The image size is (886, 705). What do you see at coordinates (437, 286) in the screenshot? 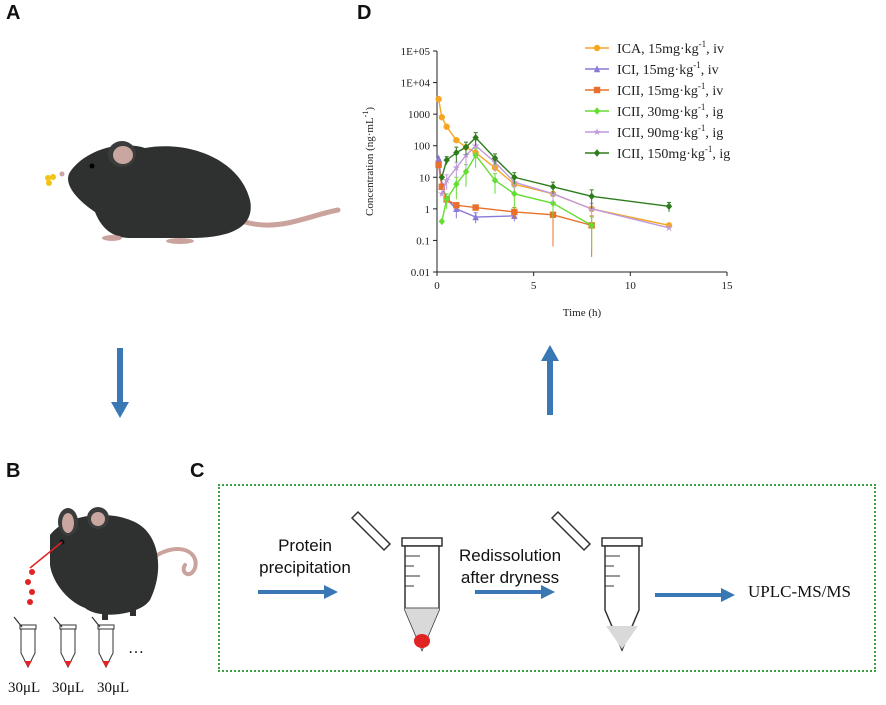
I see `x-tick-label: 0` at bounding box center [437, 286].